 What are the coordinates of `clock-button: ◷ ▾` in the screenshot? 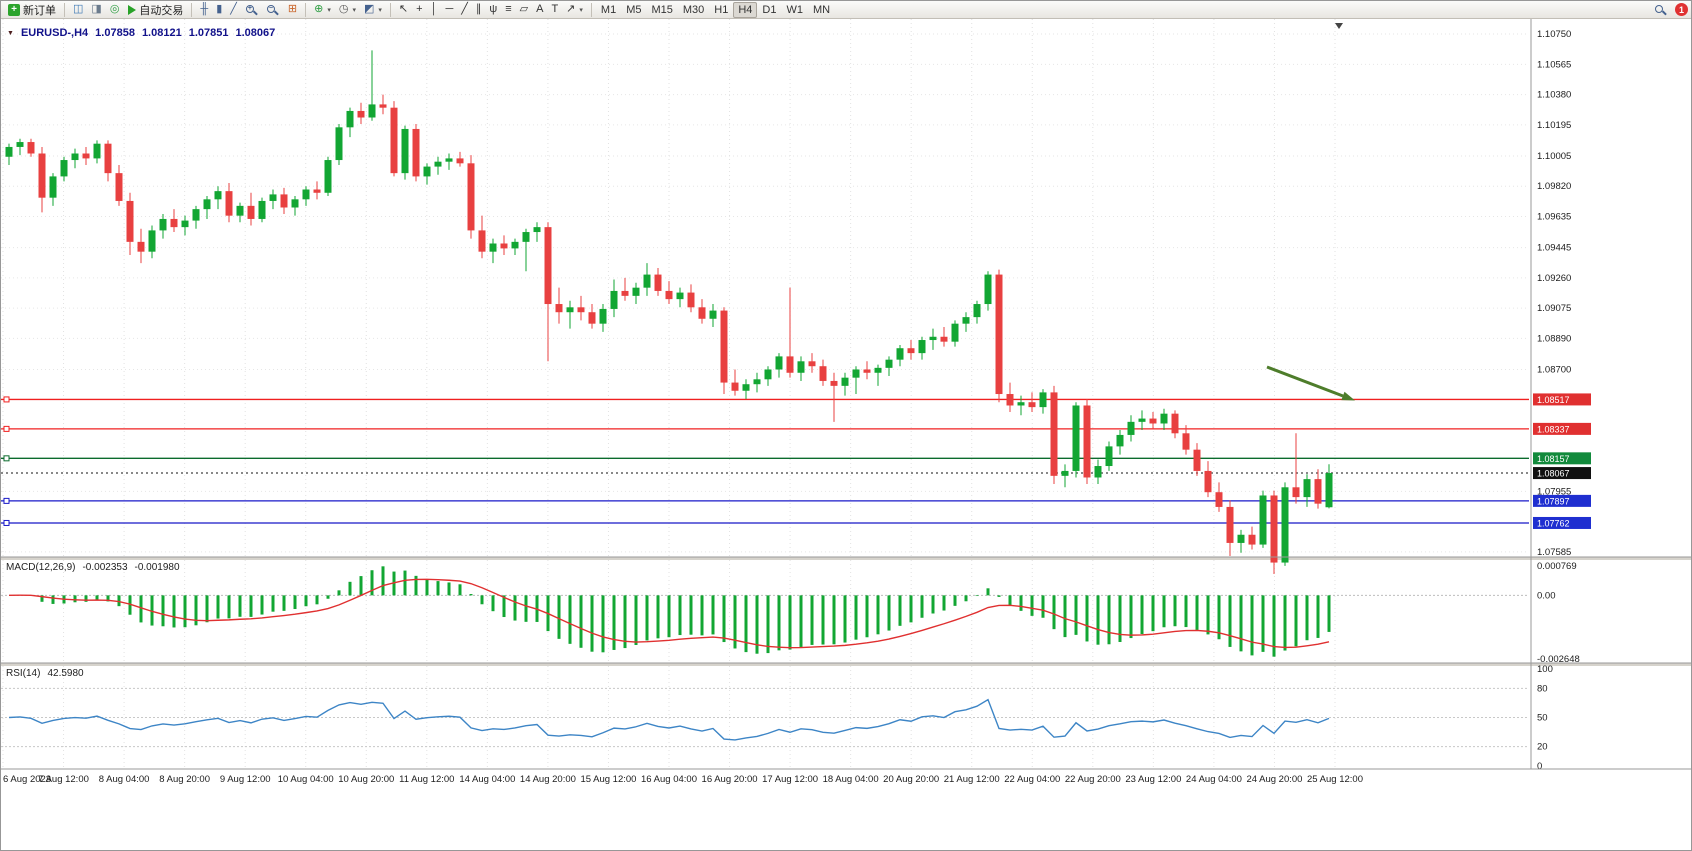 It's located at (347, 10).